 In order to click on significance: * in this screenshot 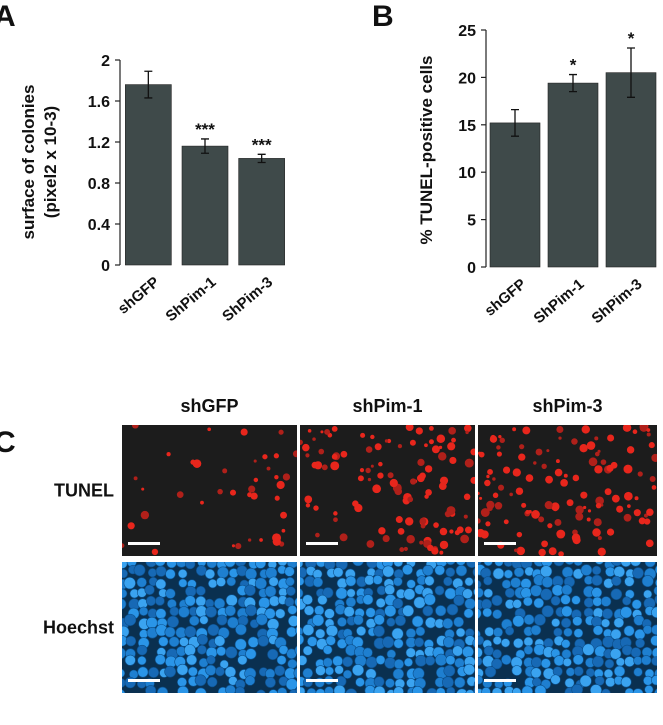, I will do `click(573, 65)`.